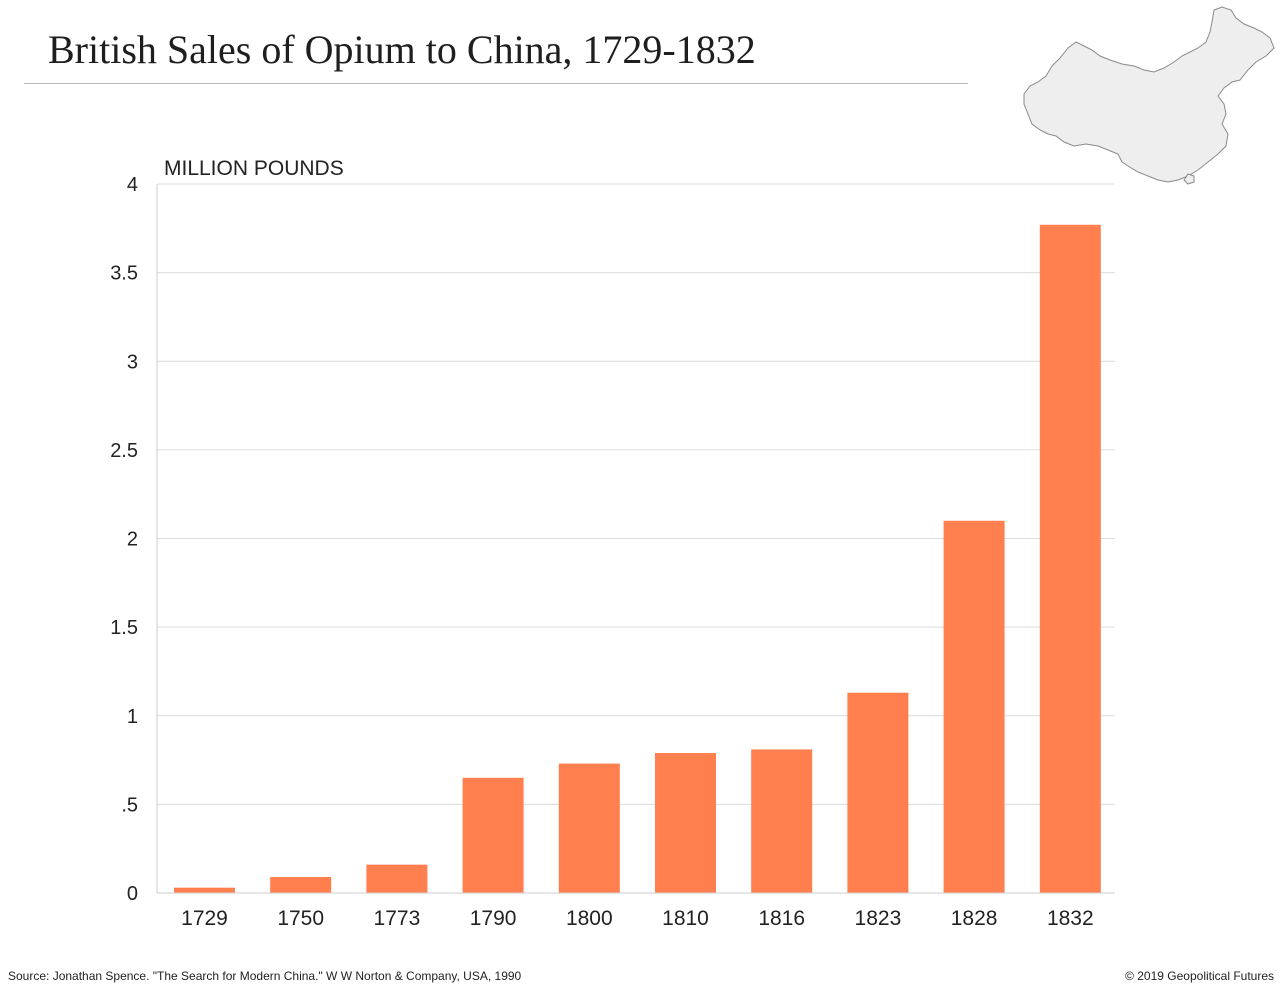 The image size is (1280, 988). I want to click on x-tick-label: 1828, so click(974, 918).